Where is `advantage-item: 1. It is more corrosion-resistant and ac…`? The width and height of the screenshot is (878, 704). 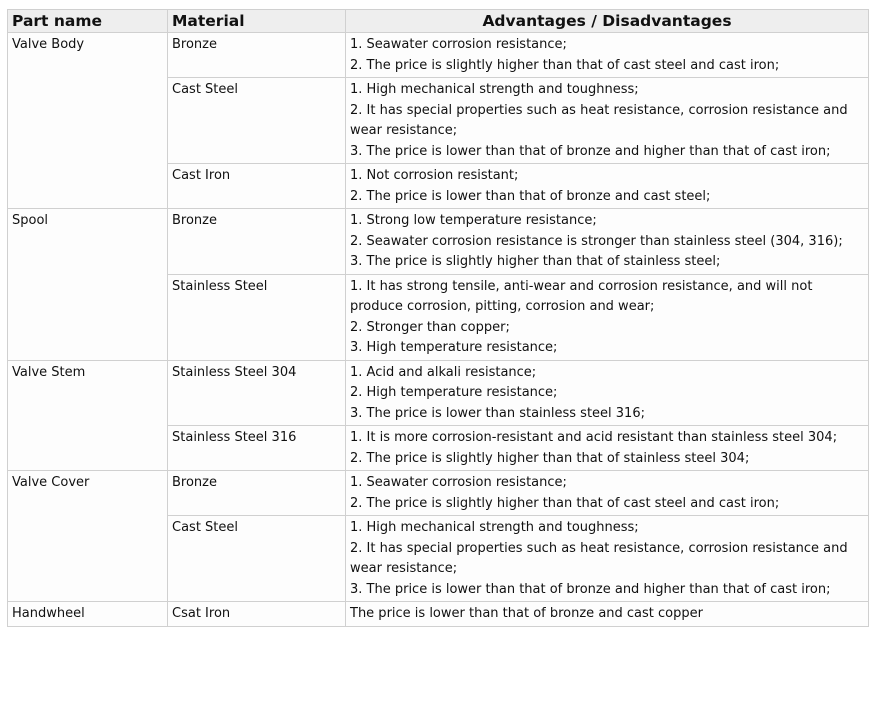 advantage-item: 1. It is more corrosion-resistant and ac… is located at coordinates (594, 437).